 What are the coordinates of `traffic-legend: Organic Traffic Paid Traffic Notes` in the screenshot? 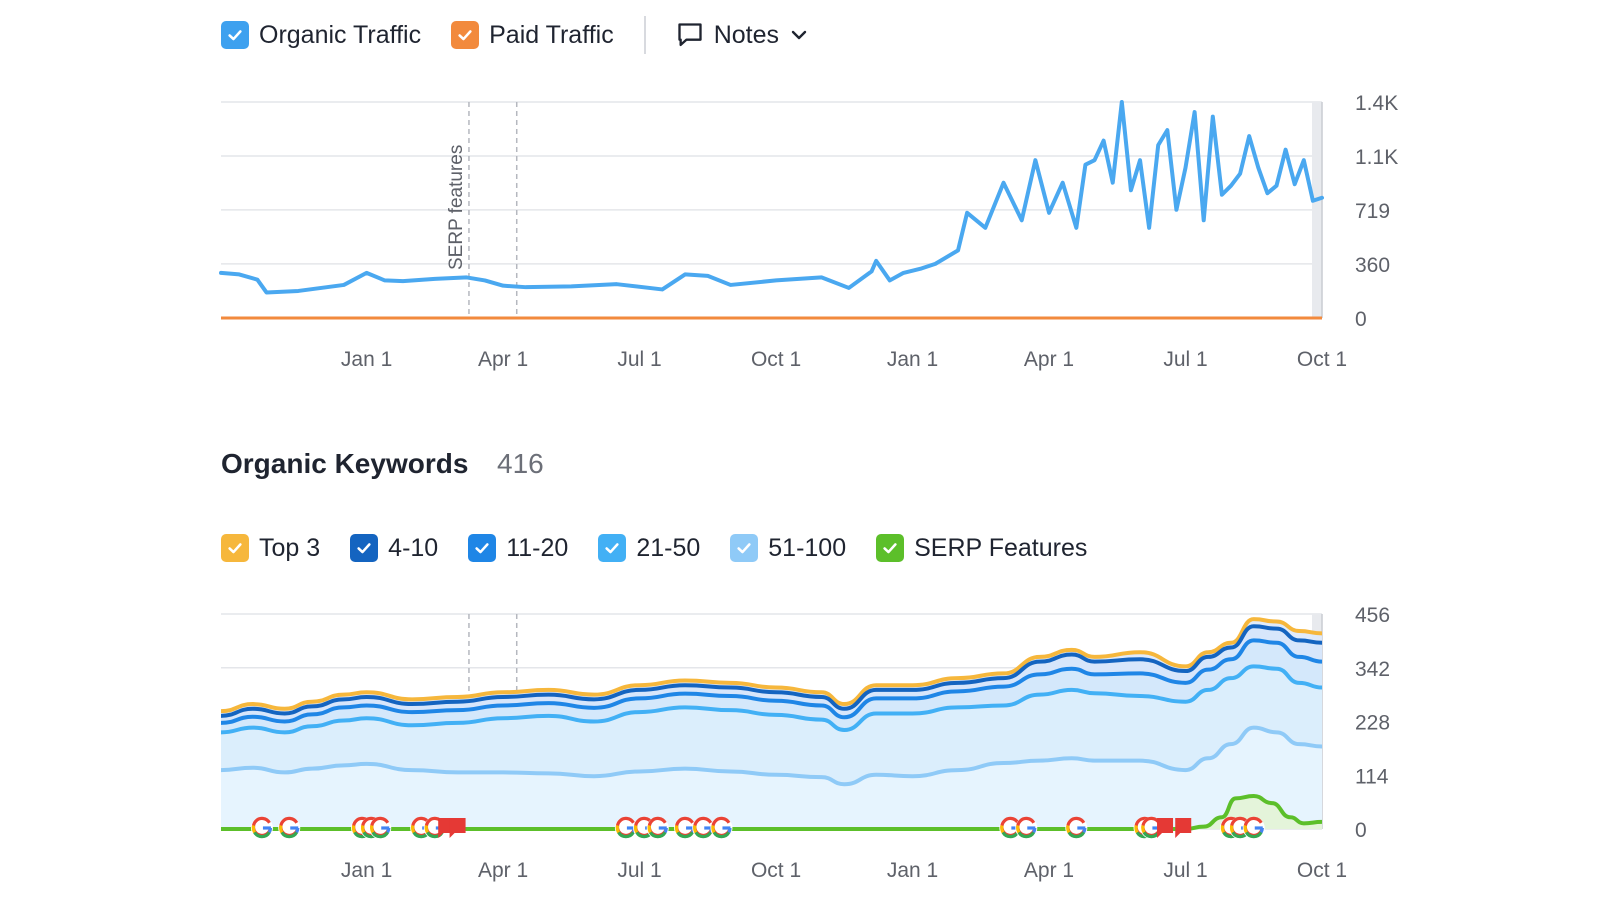 It's located at (515, 35).